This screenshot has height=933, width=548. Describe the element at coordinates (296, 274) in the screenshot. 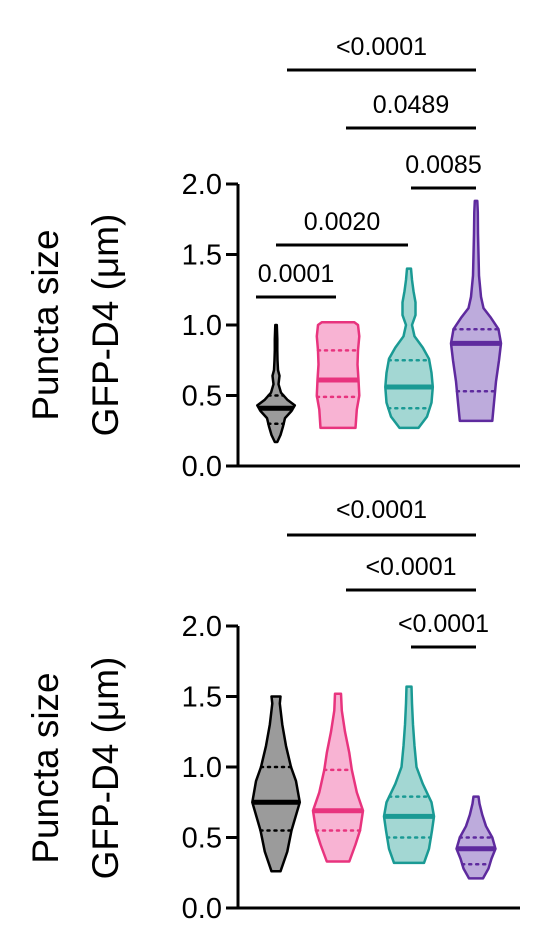

I see `p-value-label: 0.0001` at that location.